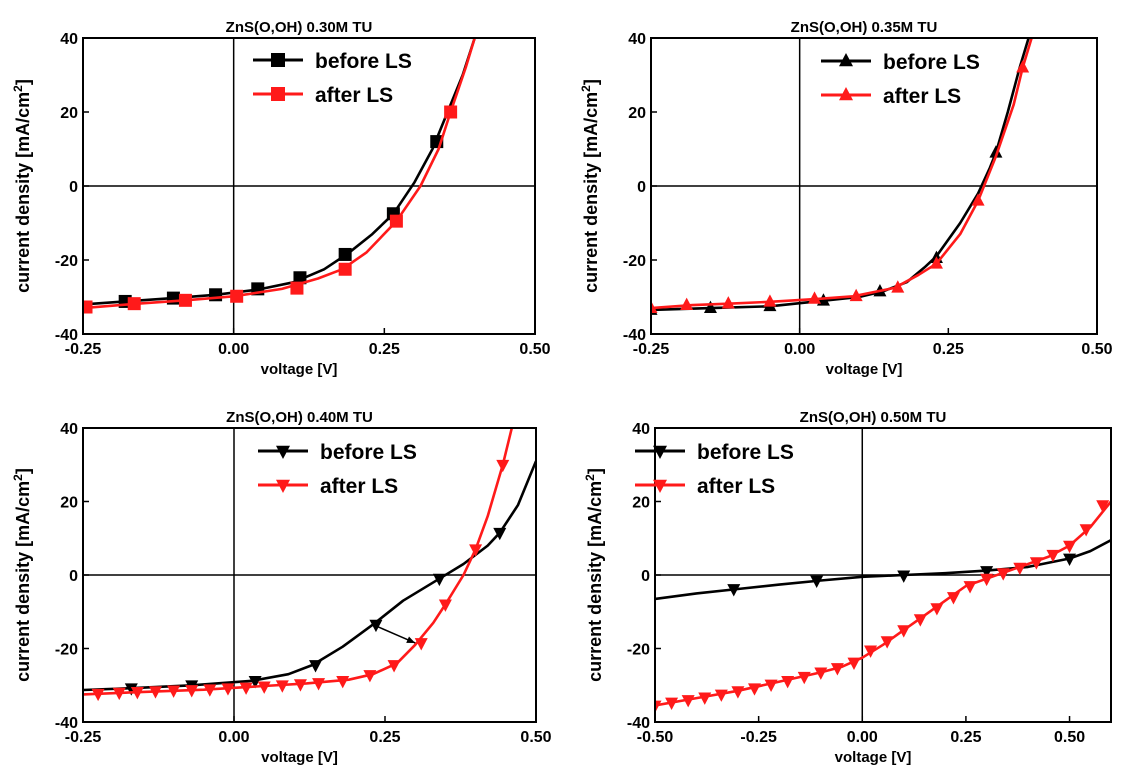  Describe the element at coordinates (586, 88) in the screenshot. I see `y-axis-label-superscript: 2` at that location.